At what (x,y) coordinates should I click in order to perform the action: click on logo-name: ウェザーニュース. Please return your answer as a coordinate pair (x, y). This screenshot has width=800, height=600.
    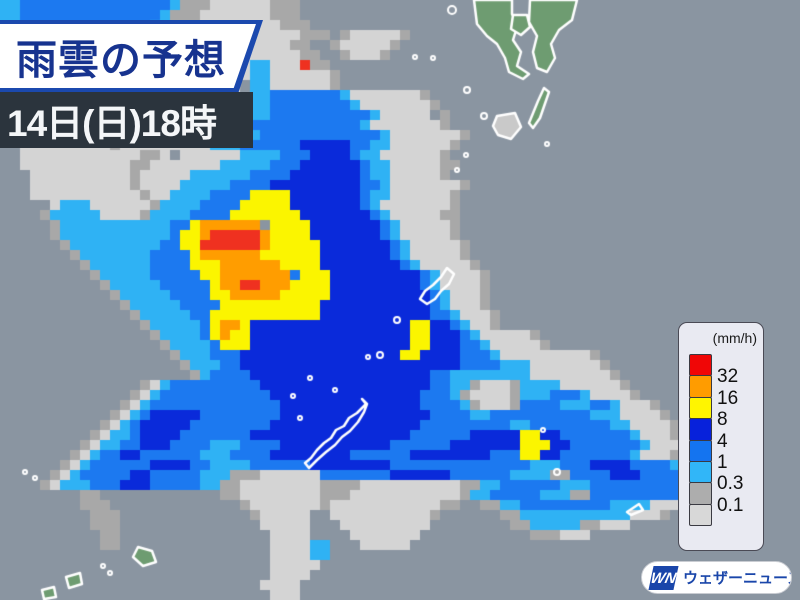
    Looking at the image, I should click on (737, 578).